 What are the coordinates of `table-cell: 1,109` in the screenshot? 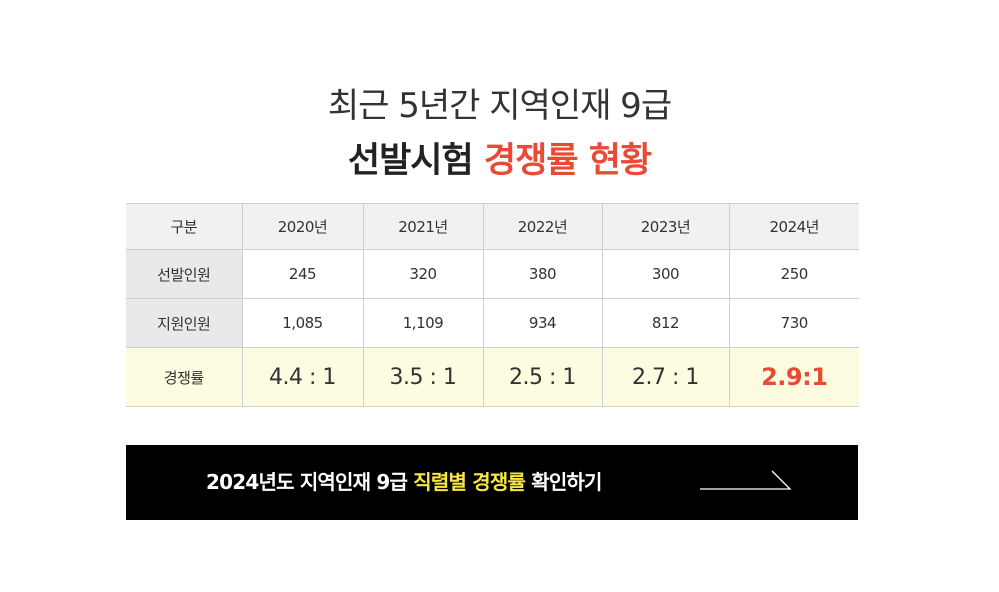 It's located at (423, 323).